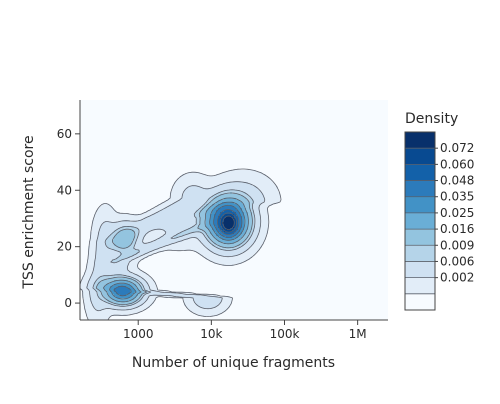 The width and height of the screenshot is (500, 404). I want to click on legend-label: 0.072, so click(457, 148).